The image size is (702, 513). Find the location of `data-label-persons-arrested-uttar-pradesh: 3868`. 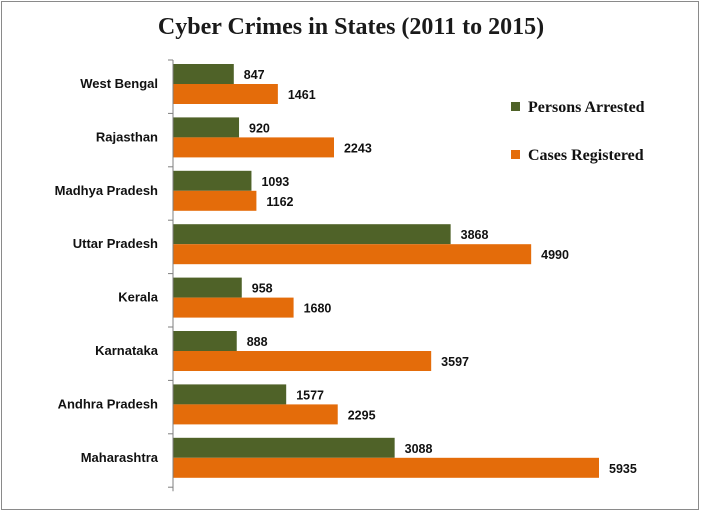

data-label-persons-arrested-uttar-pradesh: 3868 is located at coordinates (475, 235).